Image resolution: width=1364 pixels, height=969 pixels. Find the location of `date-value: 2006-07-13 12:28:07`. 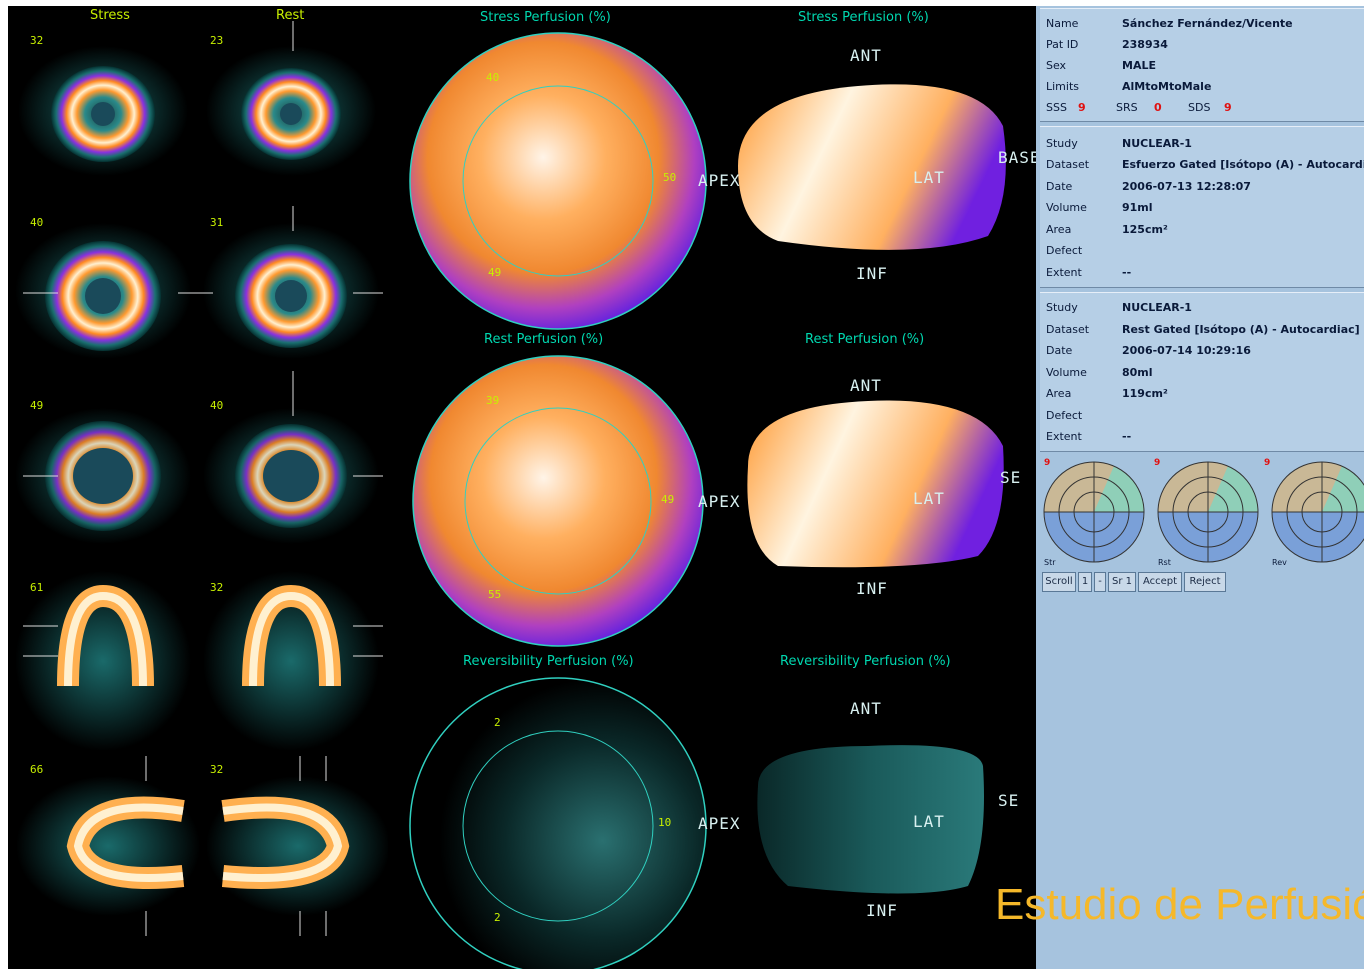

date-value: 2006-07-13 12:28:07 is located at coordinates (1186, 186).